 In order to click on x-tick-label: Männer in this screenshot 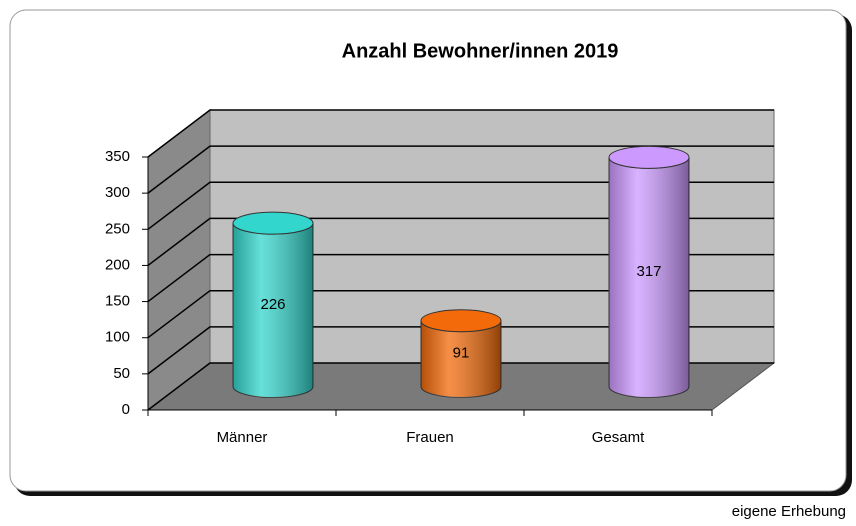, I will do `click(242, 437)`.